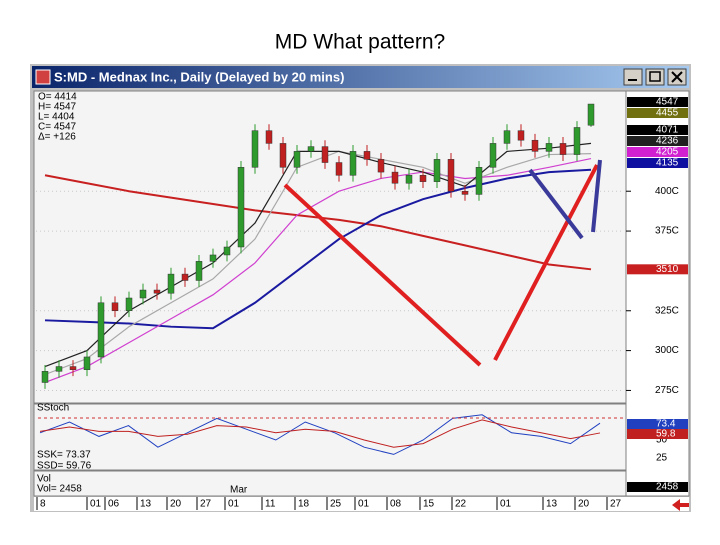  I want to click on title-bar, so click(360, 77).